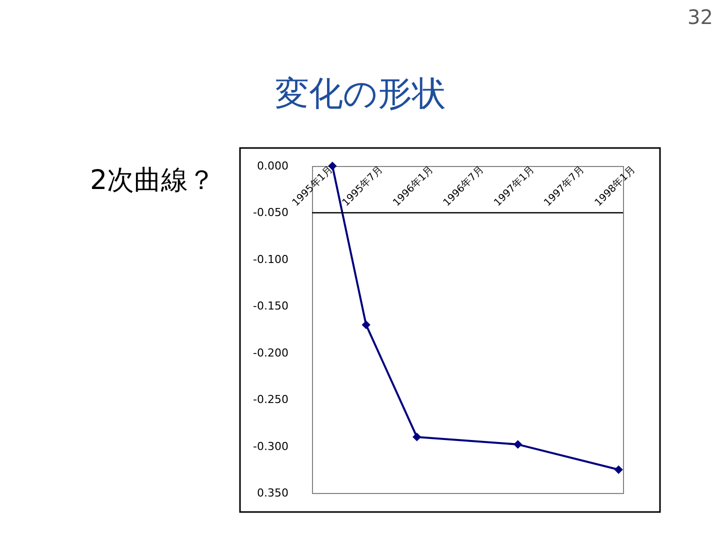 The height and width of the screenshot is (540, 720). I want to click on y-tick-label: 0.000, so click(272, 166).